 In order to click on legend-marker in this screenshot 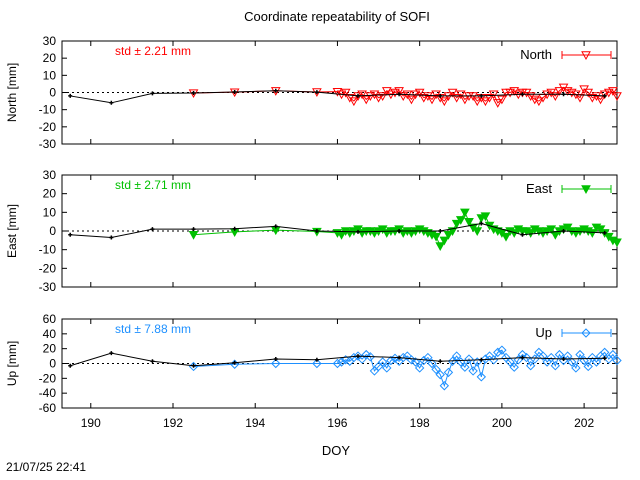, I will do `click(586, 190)`.